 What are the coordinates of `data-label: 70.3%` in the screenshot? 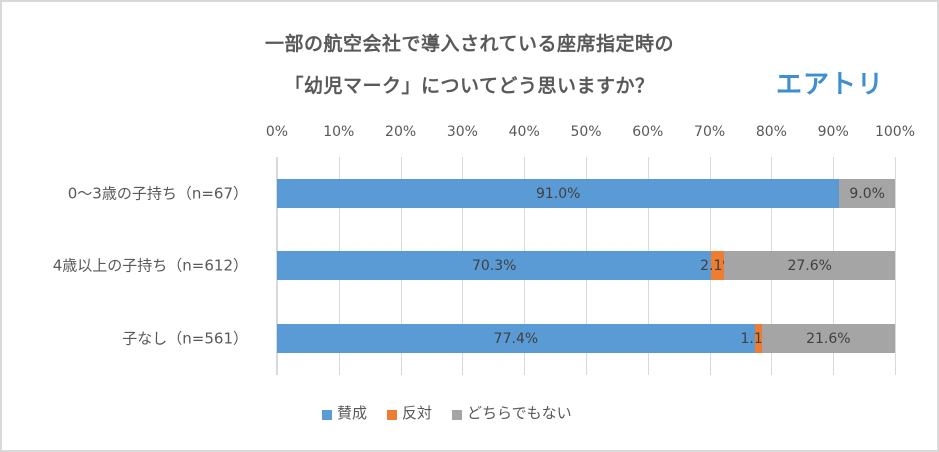 It's located at (494, 265).